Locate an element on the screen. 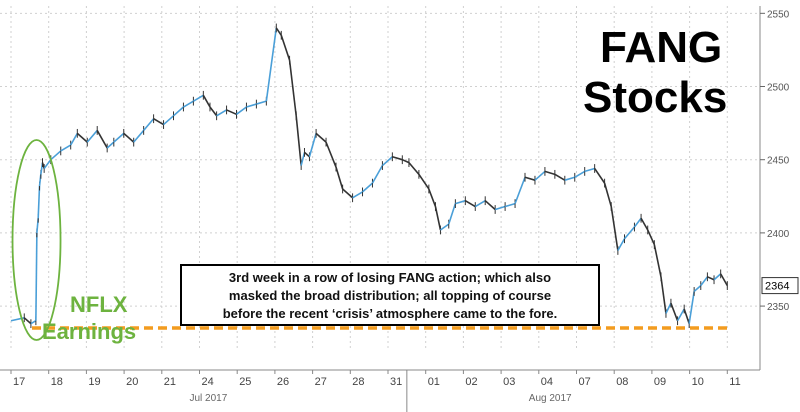 The width and height of the screenshot is (800, 412). x-tick-label: 09 is located at coordinates (660, 382).